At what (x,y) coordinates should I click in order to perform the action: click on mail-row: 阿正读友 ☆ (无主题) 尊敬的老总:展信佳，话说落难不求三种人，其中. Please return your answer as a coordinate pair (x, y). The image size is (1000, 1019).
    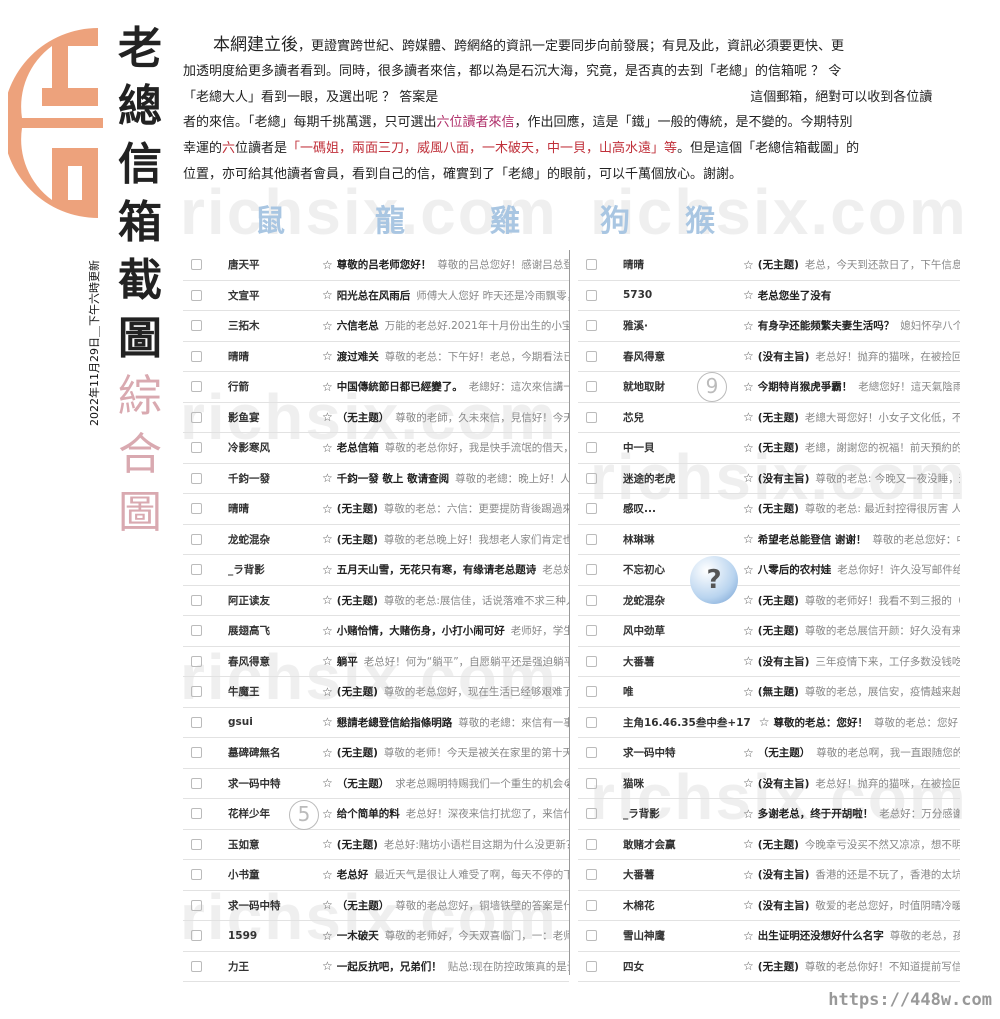
    Looking at the image, I should click on (376, 601).